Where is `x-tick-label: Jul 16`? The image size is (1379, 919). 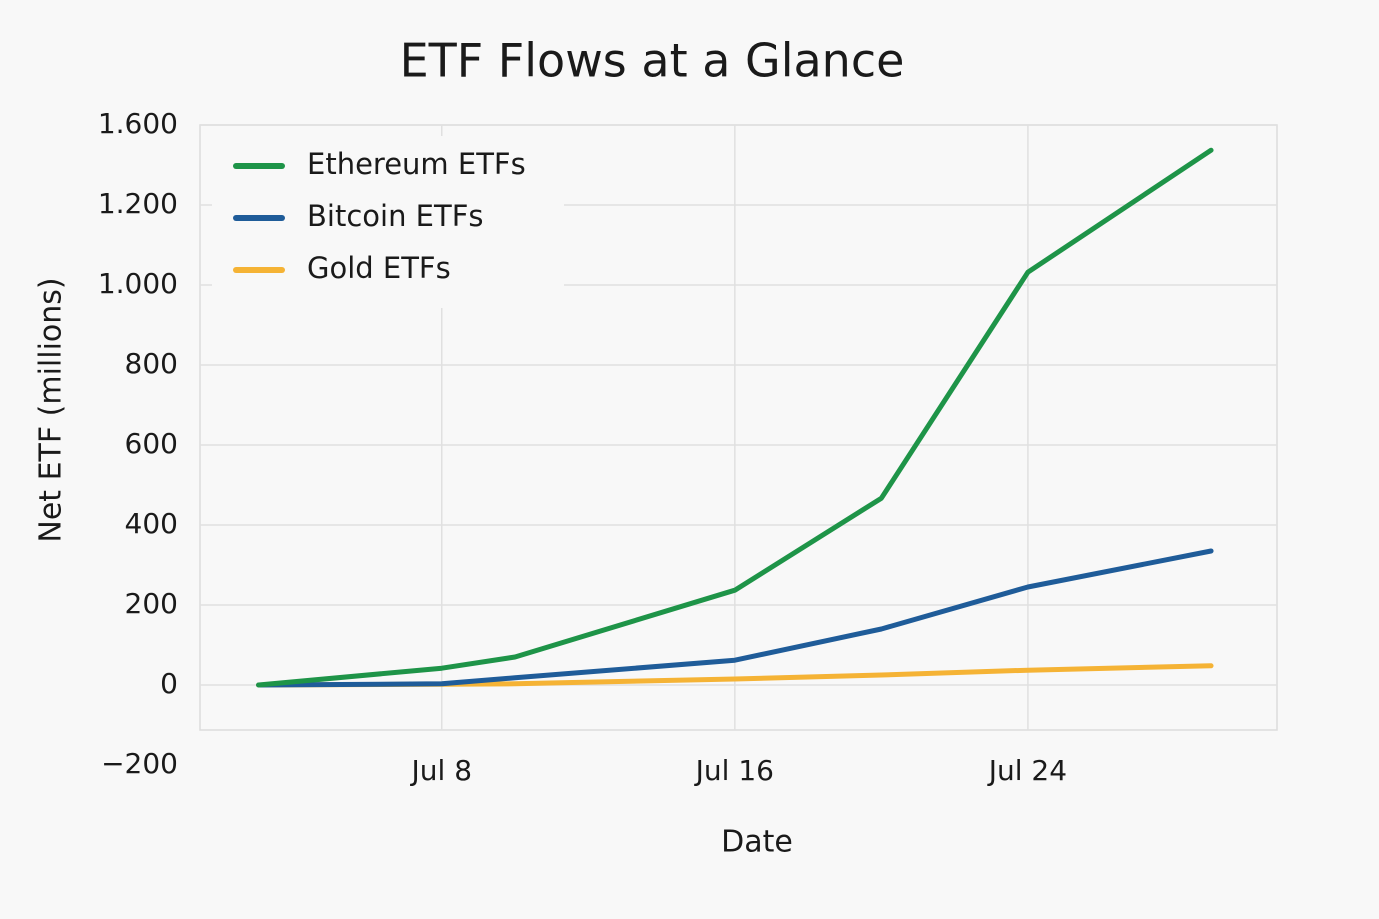
x-tick-label: Jul 16 is located at coordinates (734, 770).